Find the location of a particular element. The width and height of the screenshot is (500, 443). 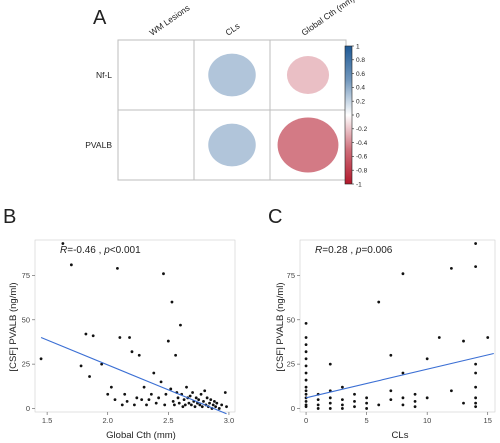

y-axis-title-b: [CSF] PVALB (ng/ml) is located at coordinates (13, 326).